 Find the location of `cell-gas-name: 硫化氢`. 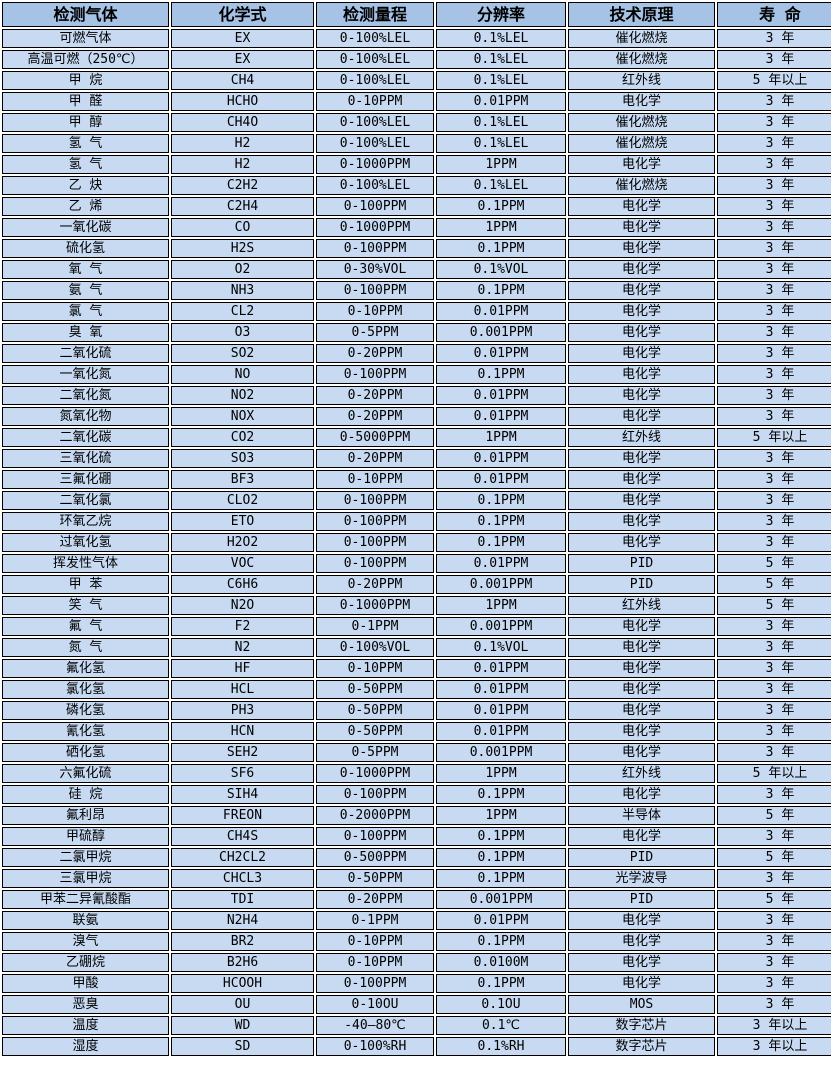

cell-gas-name: 硫化氢 is located at coordinates (85, 248).